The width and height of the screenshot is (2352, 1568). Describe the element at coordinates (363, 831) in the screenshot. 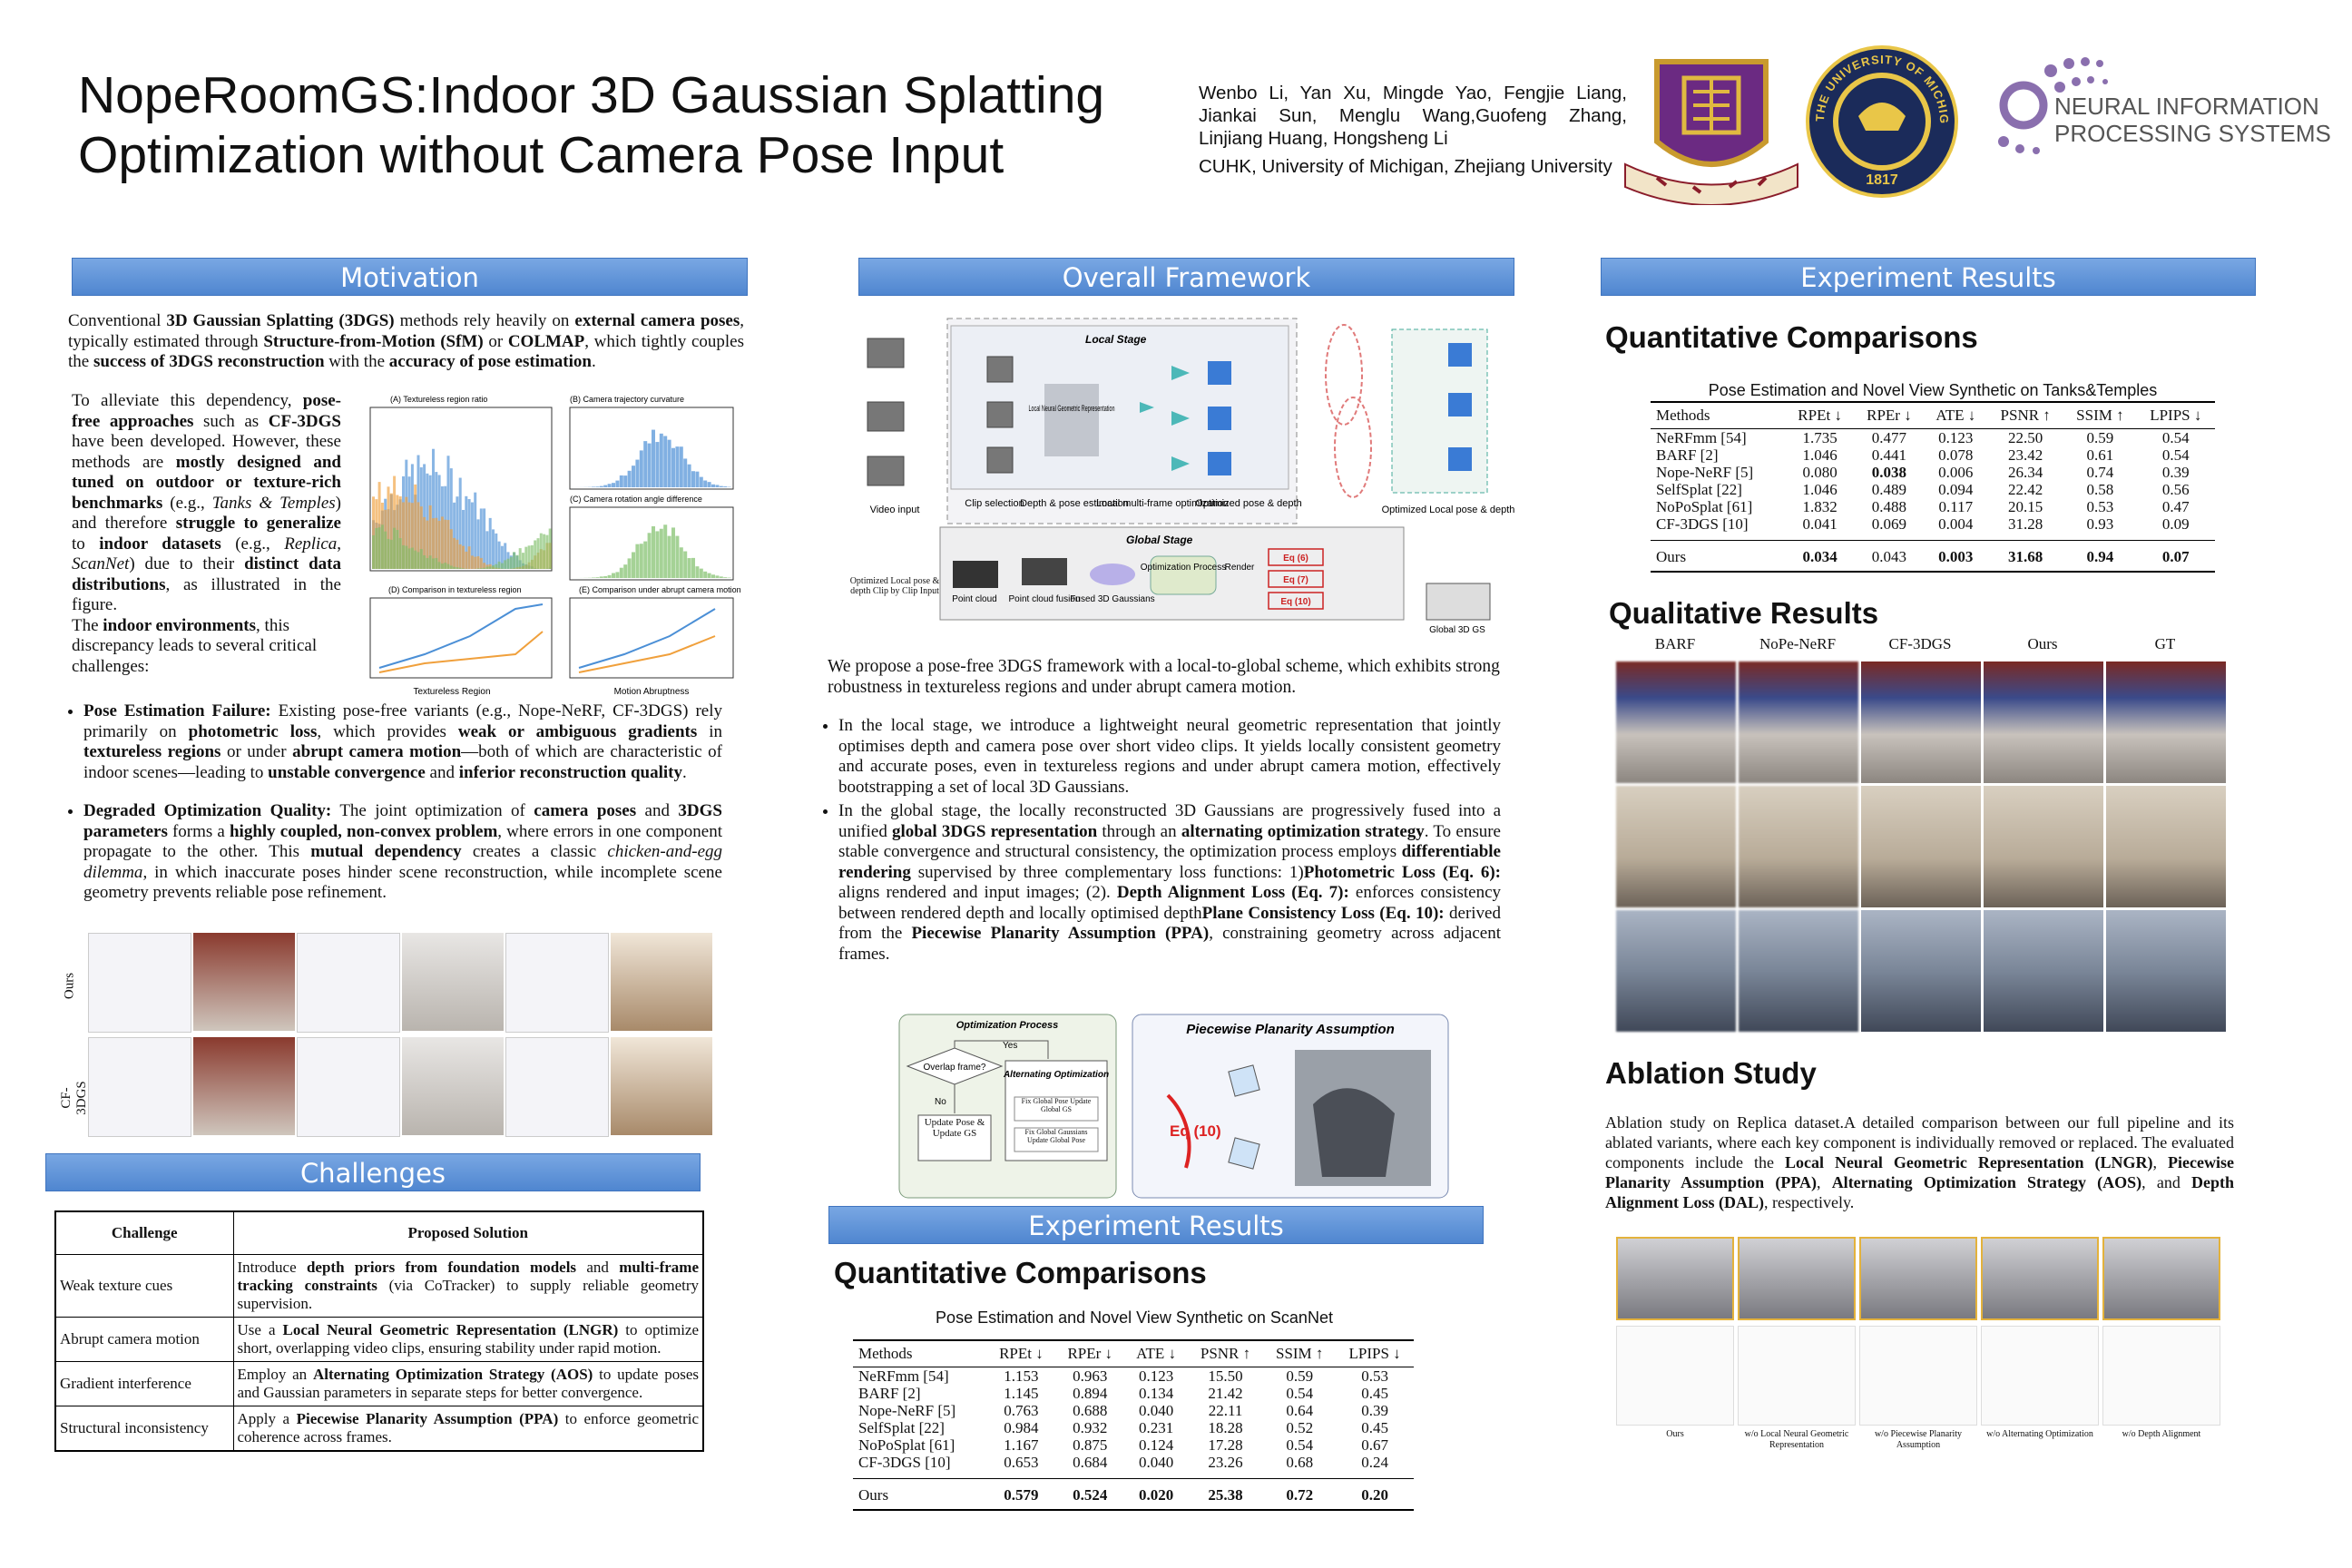

I see `text-run: highly coupled, non-convex problem` at that location.